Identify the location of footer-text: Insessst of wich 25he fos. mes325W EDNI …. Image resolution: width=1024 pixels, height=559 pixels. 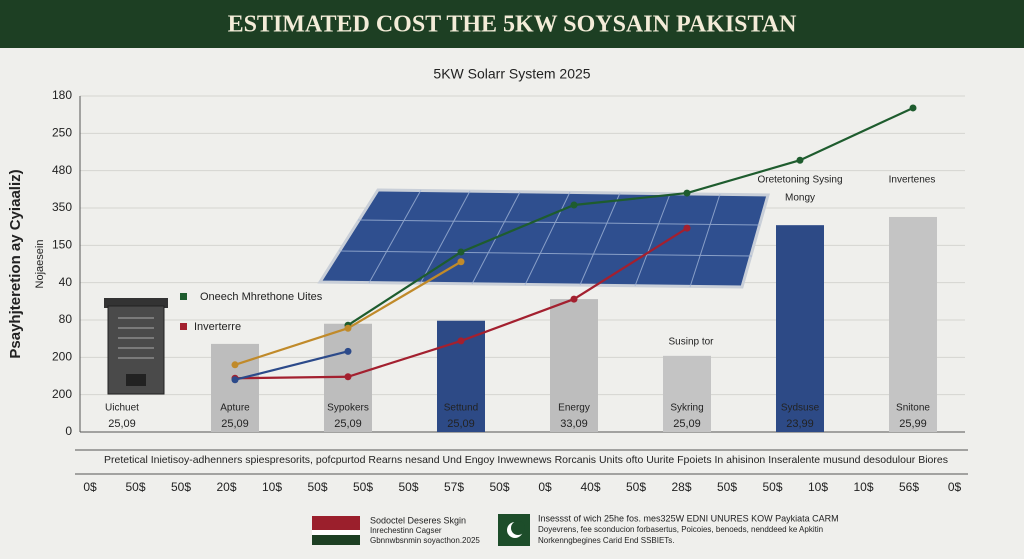
(688, 518).